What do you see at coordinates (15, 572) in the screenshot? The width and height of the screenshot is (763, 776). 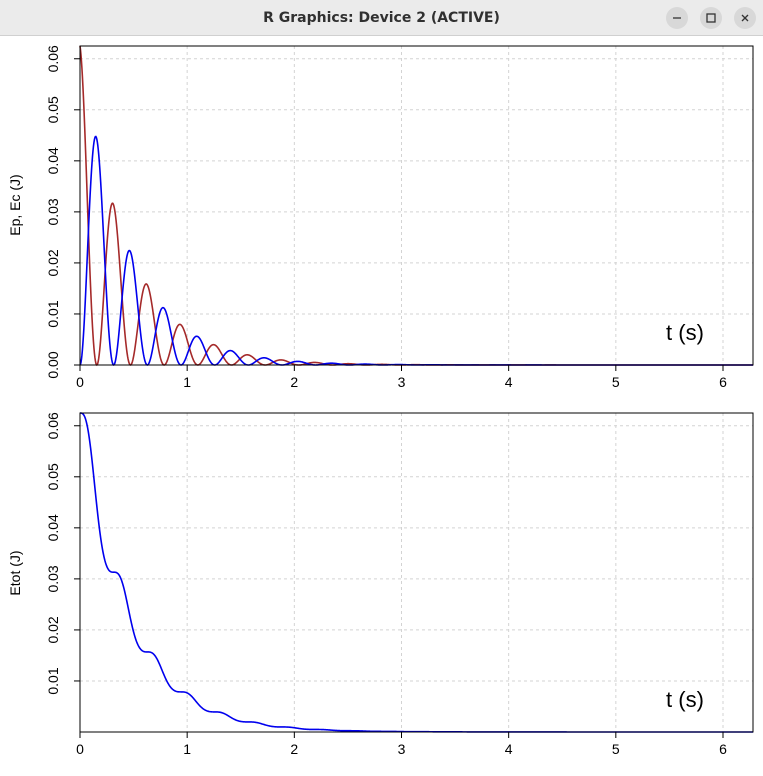 I see `ylabel-etot: Etot (J)` at bounding box center [15, 572].